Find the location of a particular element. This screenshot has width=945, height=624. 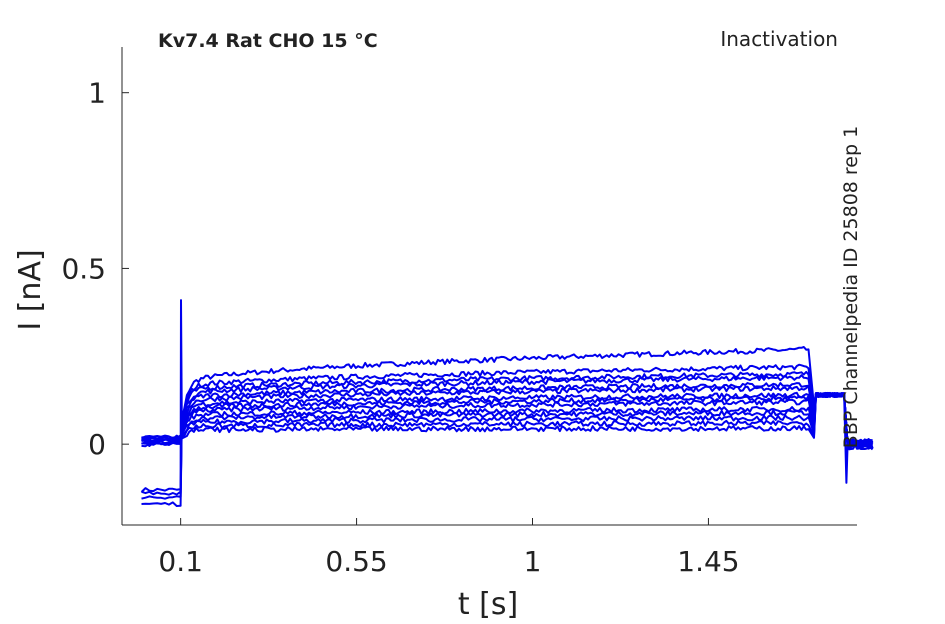

y-tick-label: 0 is located at coordinates (97, 444).